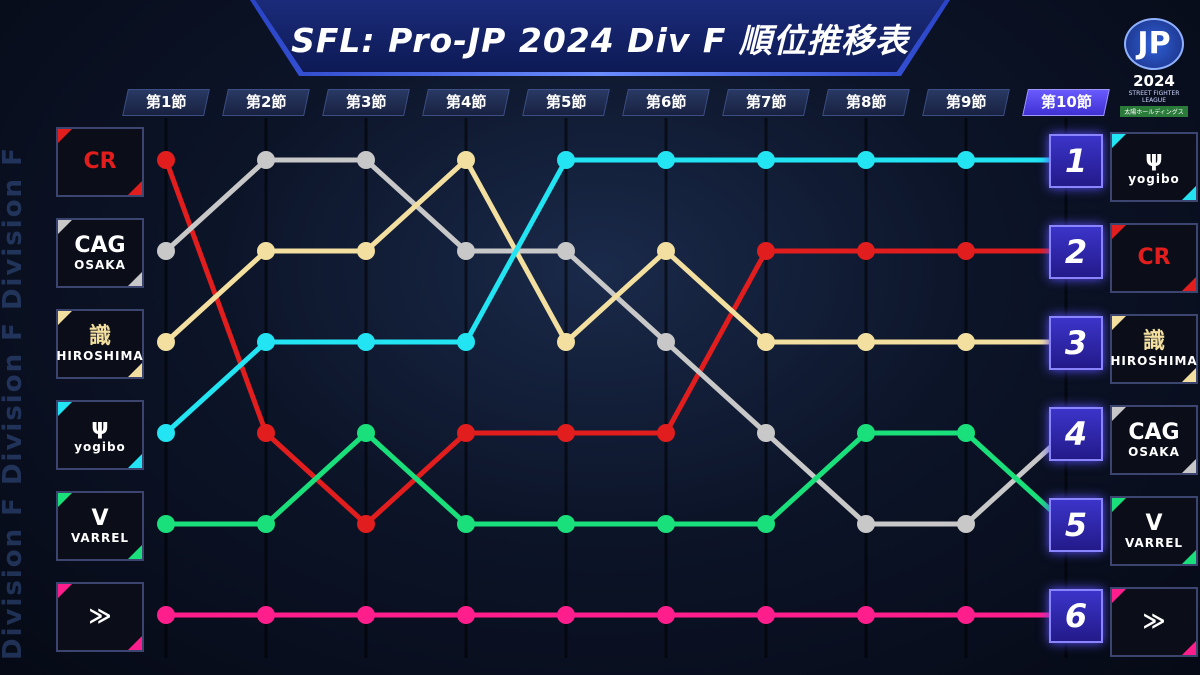 The height and width of the screenshot is (675, 1200). Describe the element at coordinates (966, 102) in the screenshot. I see `round-label-9: 第9節` at that location.